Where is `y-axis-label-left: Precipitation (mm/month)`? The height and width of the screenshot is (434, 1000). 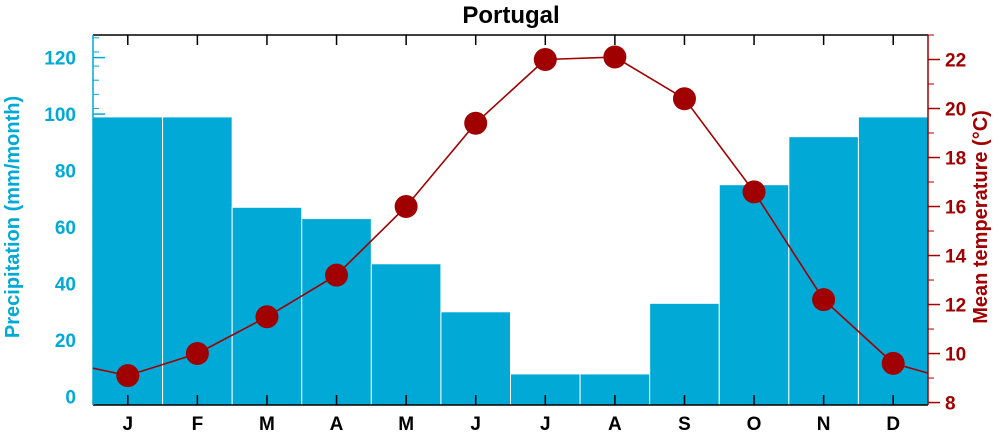 y-axis-label-left: Precipitation (mm/month) is located at coordinates (13, 217).